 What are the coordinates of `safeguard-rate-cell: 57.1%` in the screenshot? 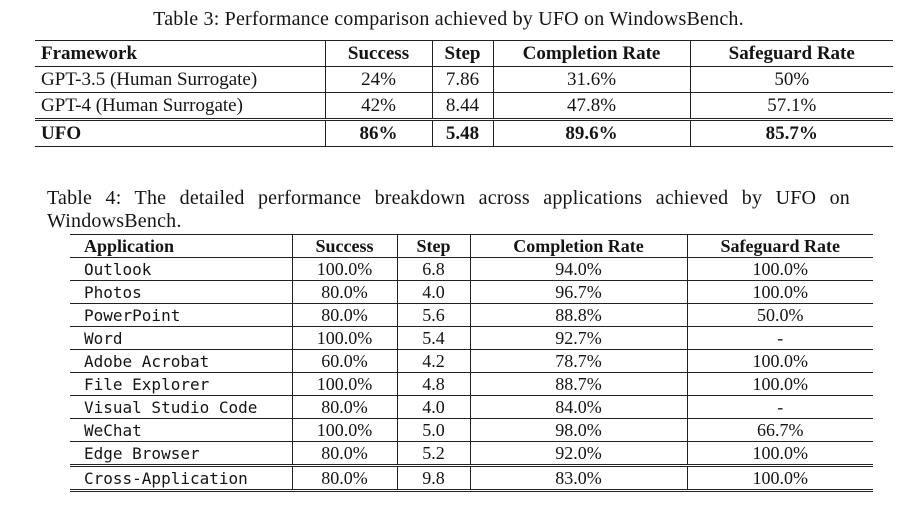 It's located at (791, 106).